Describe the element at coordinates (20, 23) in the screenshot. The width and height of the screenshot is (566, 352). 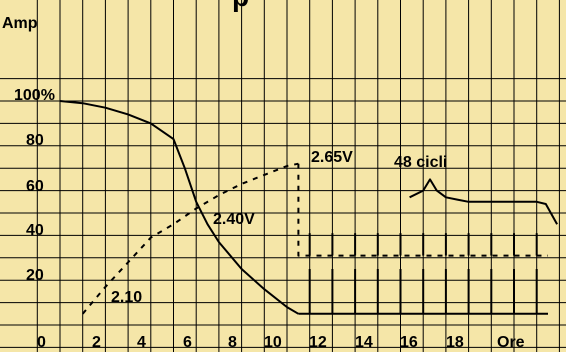
I see `y-axis-title: Amp` at that location.